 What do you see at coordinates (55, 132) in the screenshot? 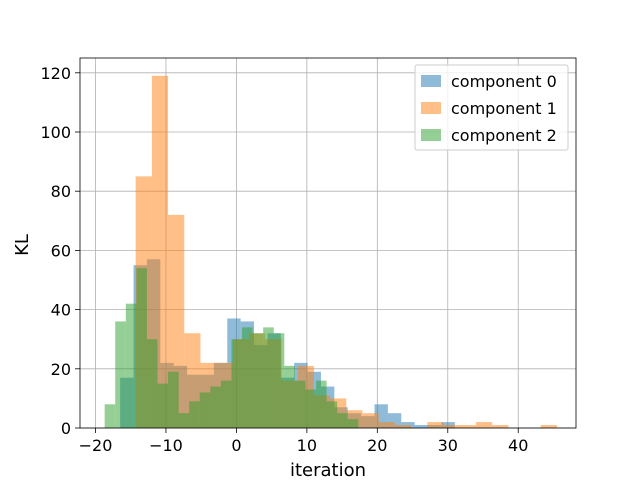
I see `y-tick-label: 100` at bounding box center [55, 132].